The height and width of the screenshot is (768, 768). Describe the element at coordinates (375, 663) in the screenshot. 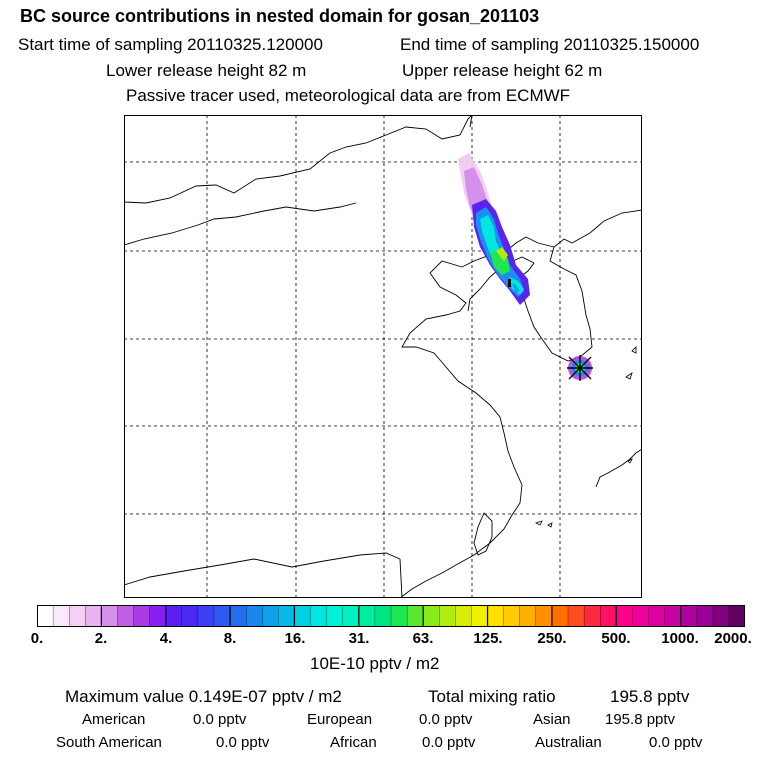

I see `colorbar-unit-label: 10E-10 pptv / m2` at that location.